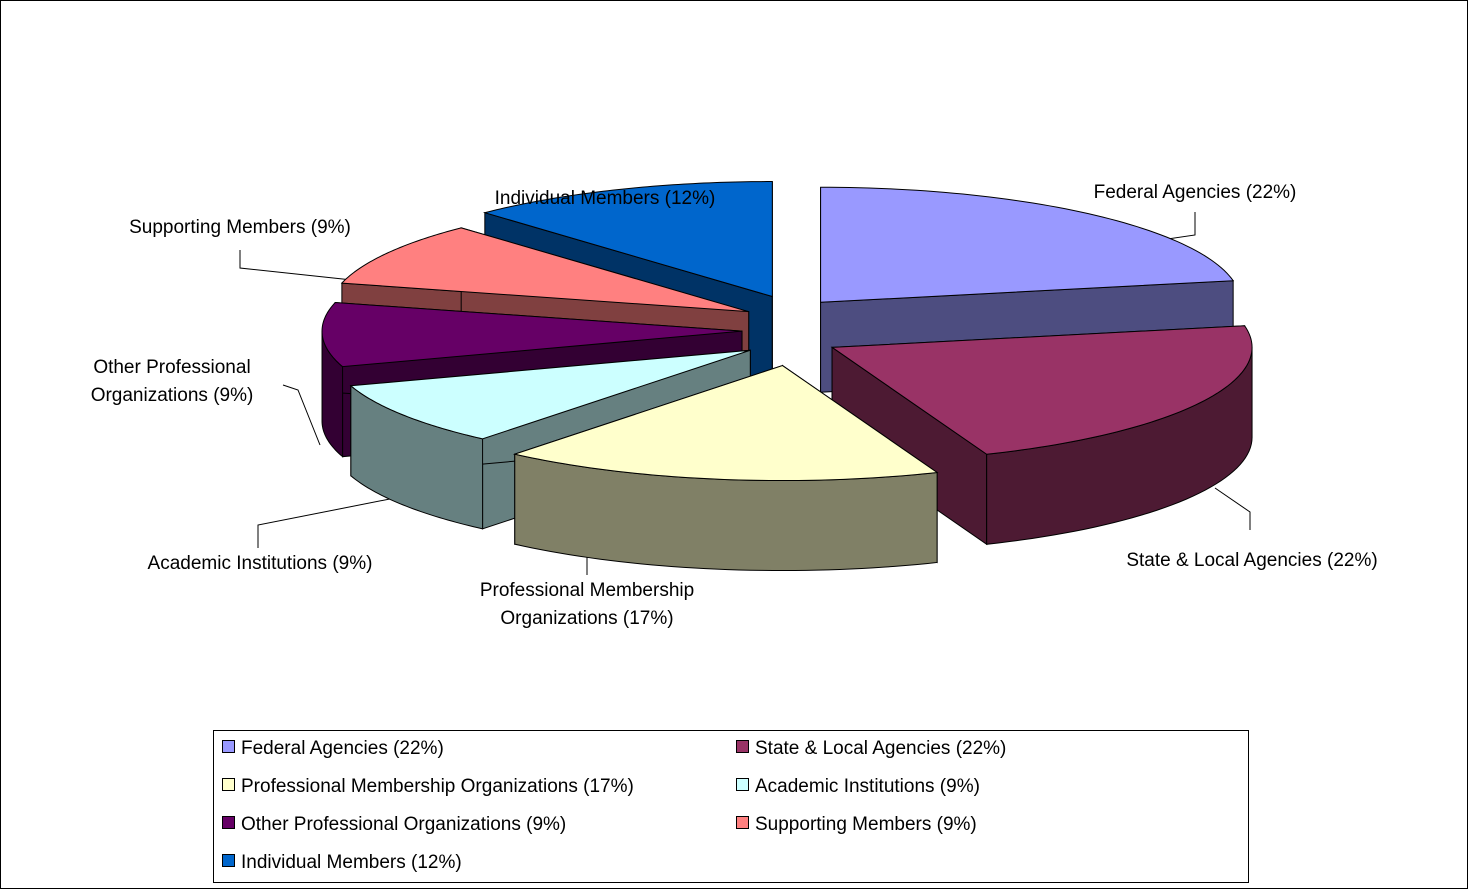 The width and height of the screenshot is (1468, 889). Describe the element at coordinates (351, 862) in the screenshot. I see `legend-label: Individual Members (12%)` at that location.